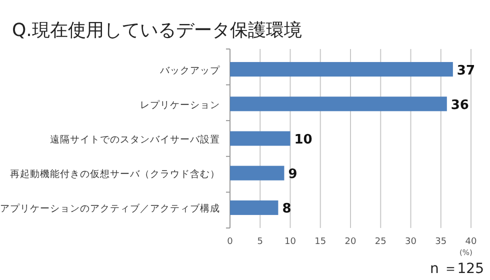 This screenshot has width=490, height=280. What do you see at coordinates (115, 174) in the screenshot?
I see `y-tick-label: 再起動機能付きの仮想サーバ（クラウド含む）` at bounding box center [115, 174].